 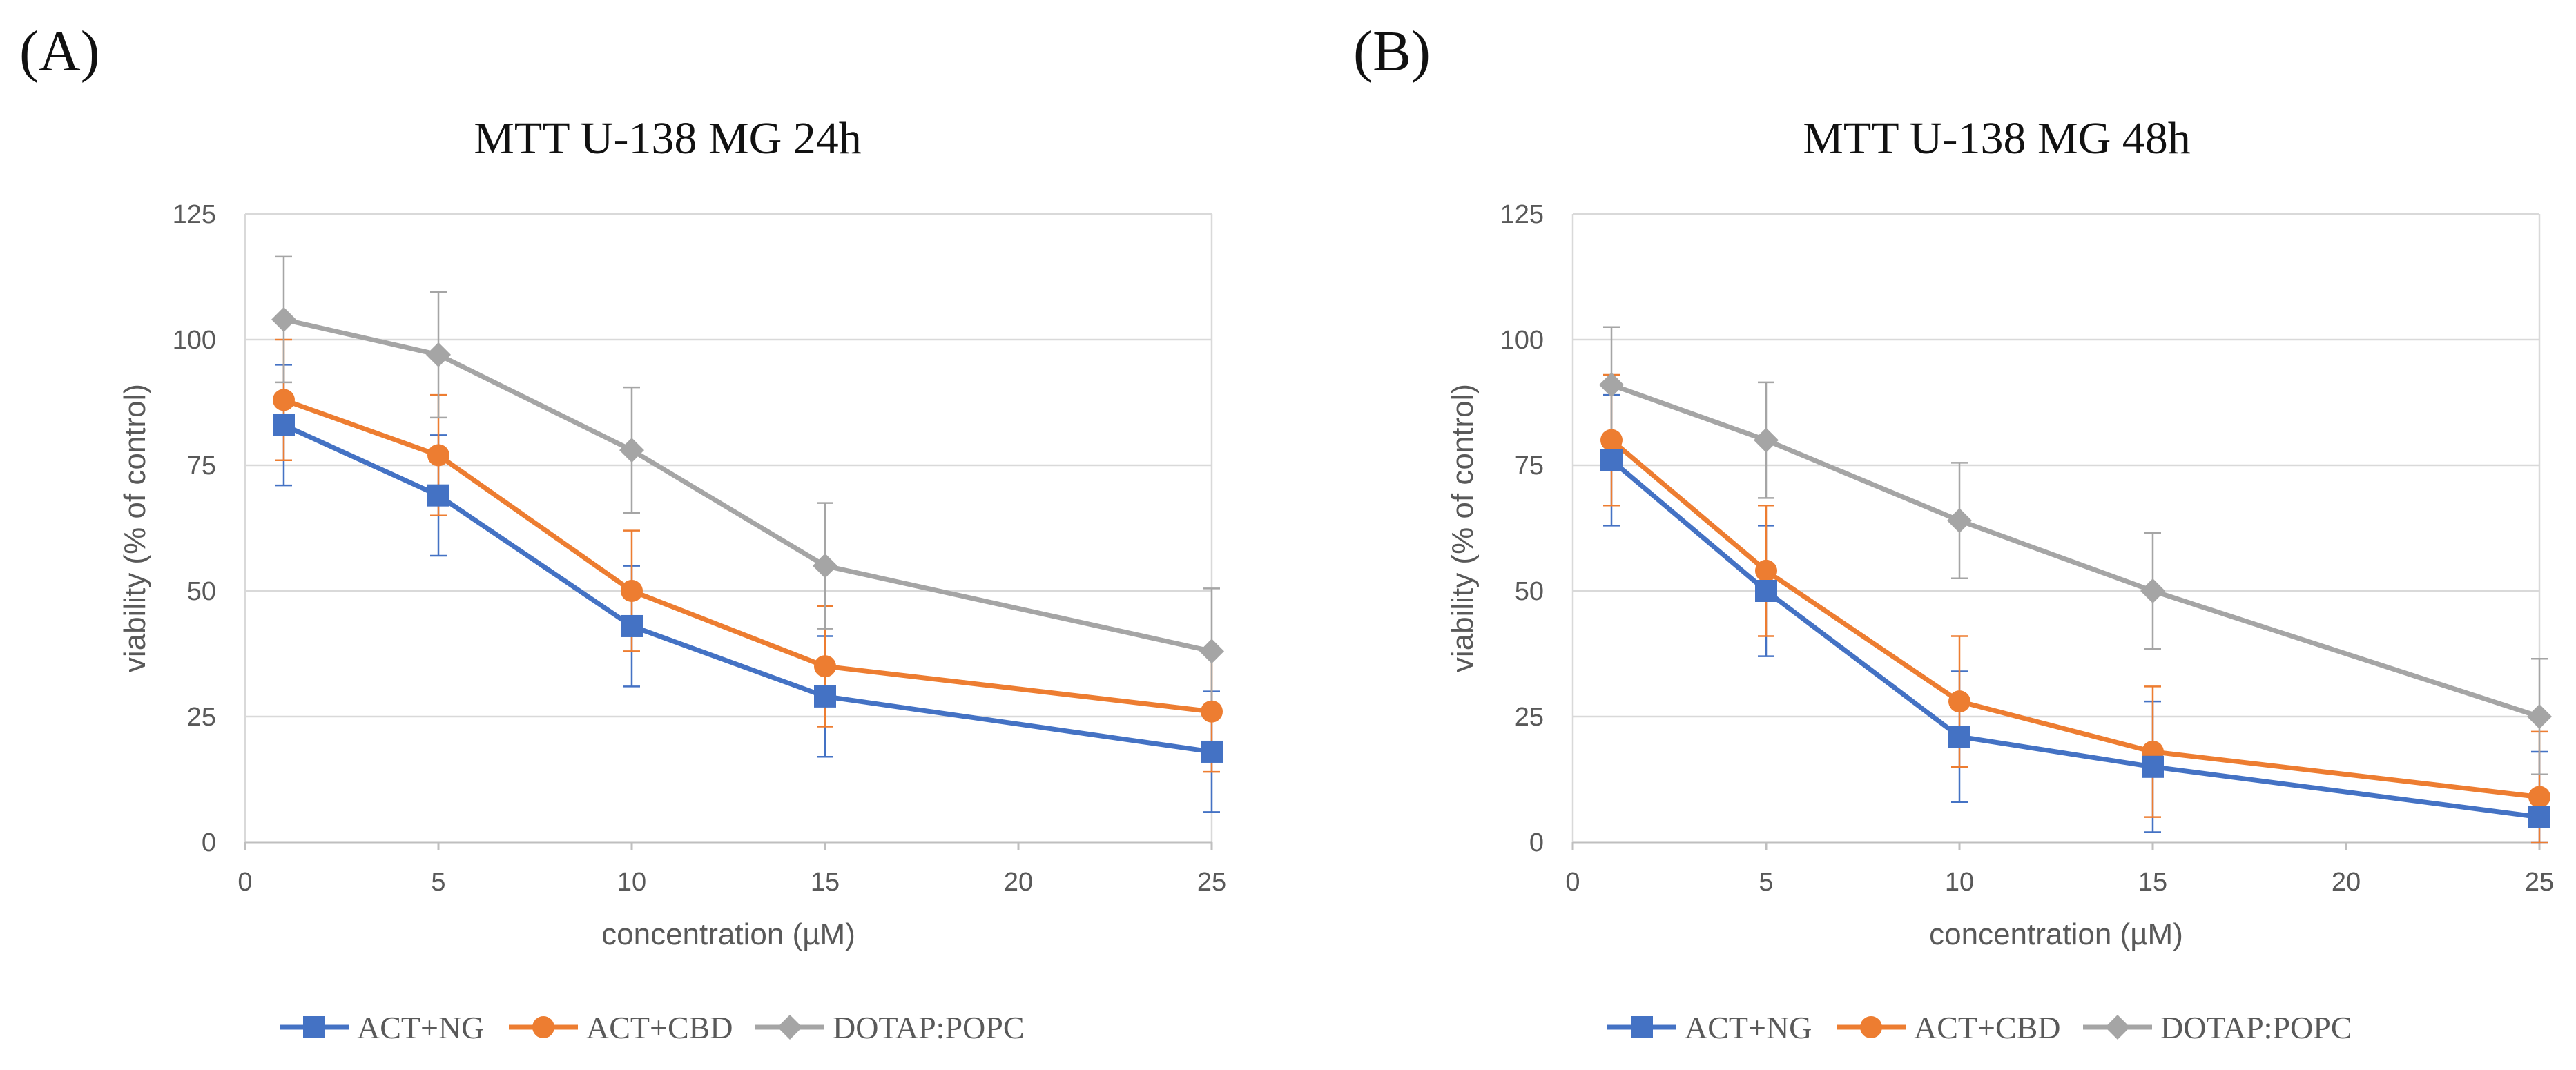 What do you see at coordinates (668, 138) in the screenshot?
I see `chart-title: MTT U-138 MG 24h` at bounding box center [668, 138].